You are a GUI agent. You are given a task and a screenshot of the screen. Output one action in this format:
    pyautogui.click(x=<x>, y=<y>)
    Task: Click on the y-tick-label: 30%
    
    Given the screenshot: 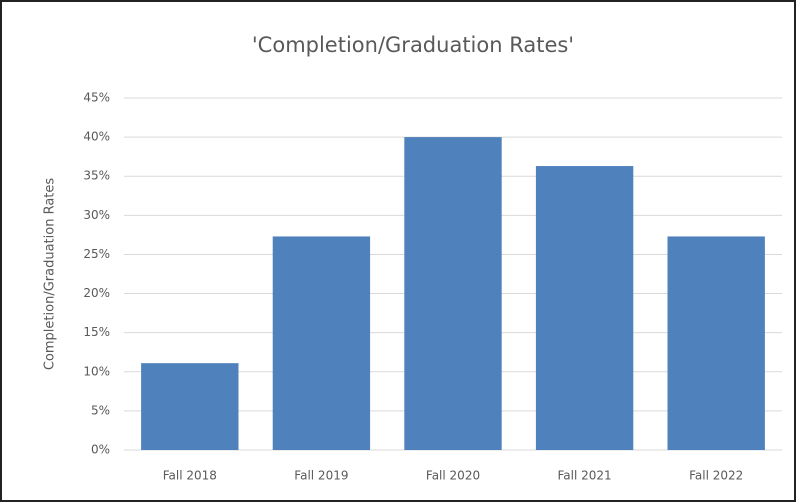 What is the action you would take?
    pyautogui.click(x=96, y=215)
    